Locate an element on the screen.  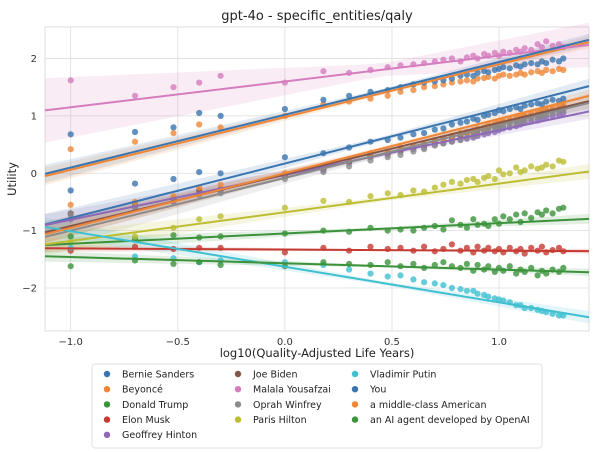
y-axis-label: Utility is located at coordinates (12, 179).